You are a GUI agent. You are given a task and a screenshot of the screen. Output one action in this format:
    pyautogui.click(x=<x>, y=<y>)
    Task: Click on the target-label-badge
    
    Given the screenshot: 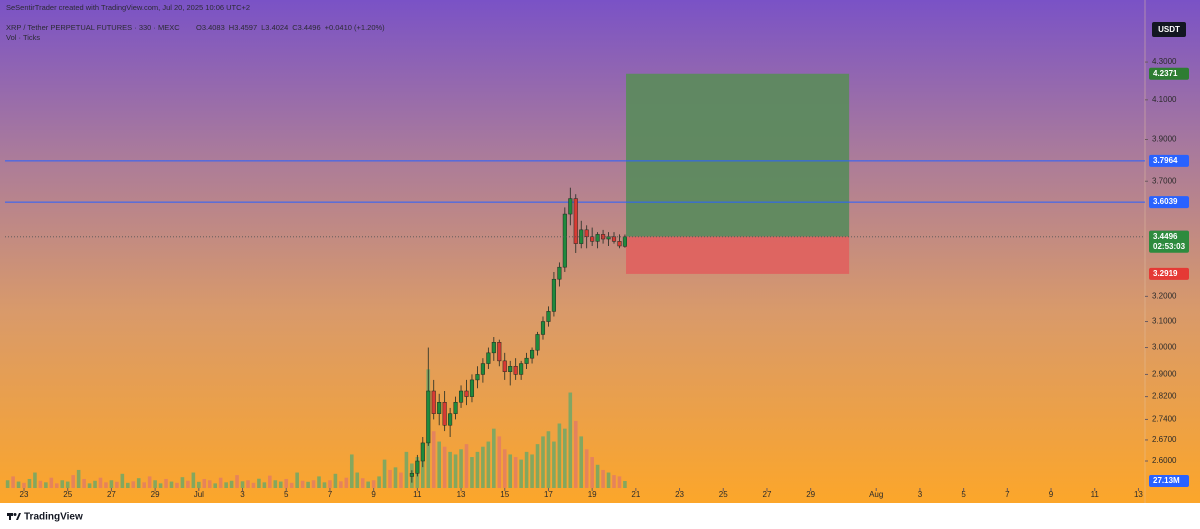 What is the action you would take?
    pyautogui.click(x=1169, y=73)
    